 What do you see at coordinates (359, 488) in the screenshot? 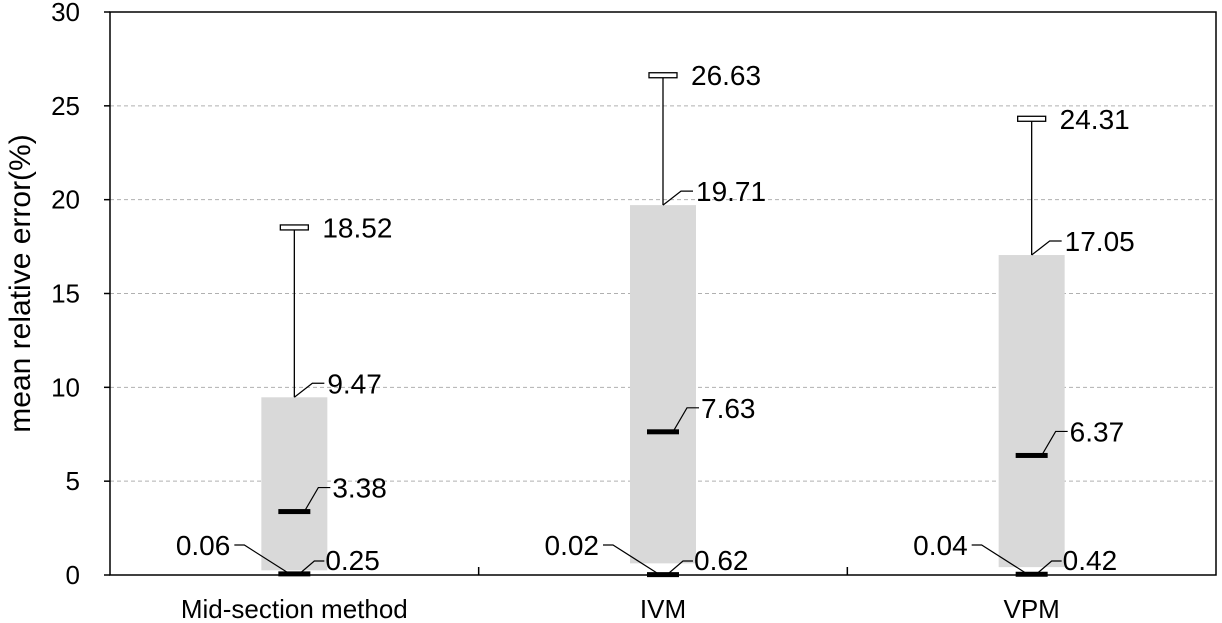
I see `median-value-label: 3.38` at bounding box center [359, 488].